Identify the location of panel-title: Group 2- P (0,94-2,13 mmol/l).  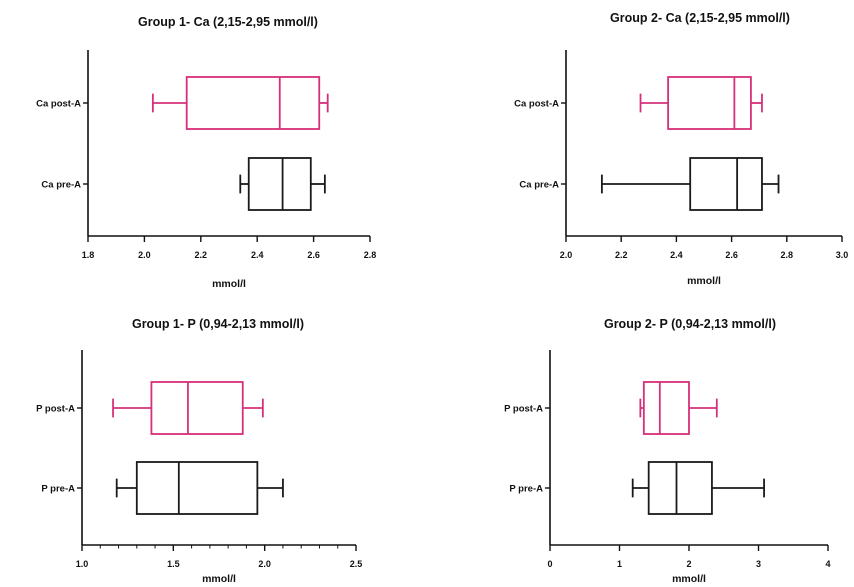
(690, 324).